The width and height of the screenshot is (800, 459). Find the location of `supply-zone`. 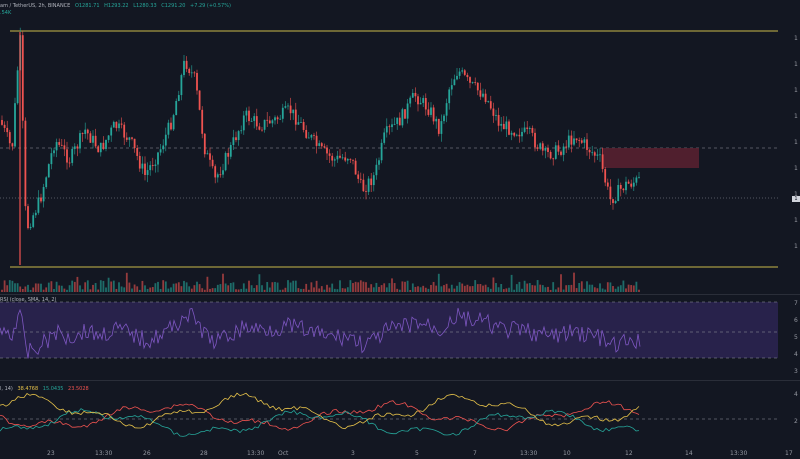

supply-zone is located at coordinates (650, 158).